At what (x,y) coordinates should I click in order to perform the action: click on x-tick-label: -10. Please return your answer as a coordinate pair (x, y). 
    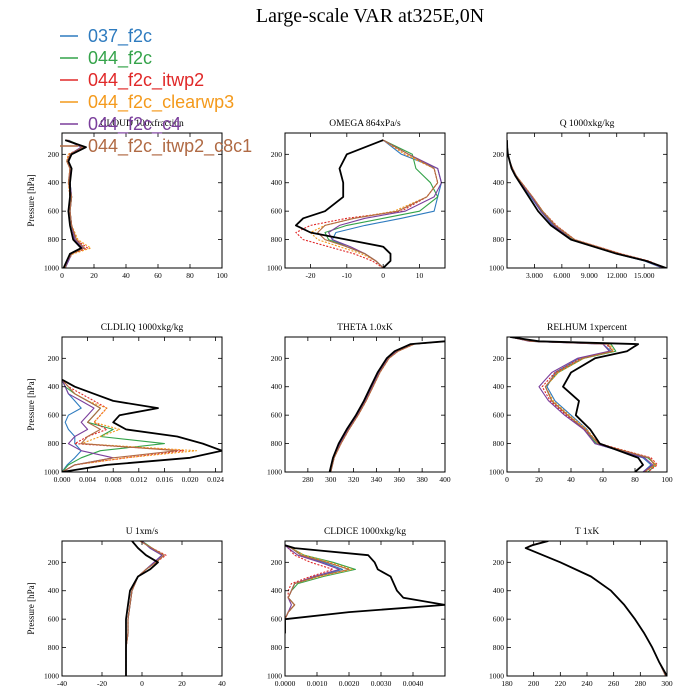
    Looking at the image, I should click on (347, 275).